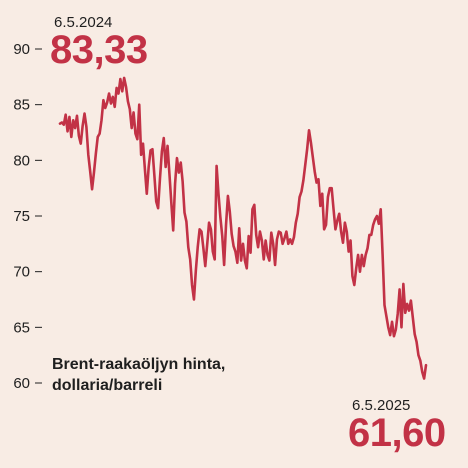 This screenshot has width=468, height=468. Describe the element at coordinates (21, 327) in the screenshot. I see `y-tick-label: 65` at that location.